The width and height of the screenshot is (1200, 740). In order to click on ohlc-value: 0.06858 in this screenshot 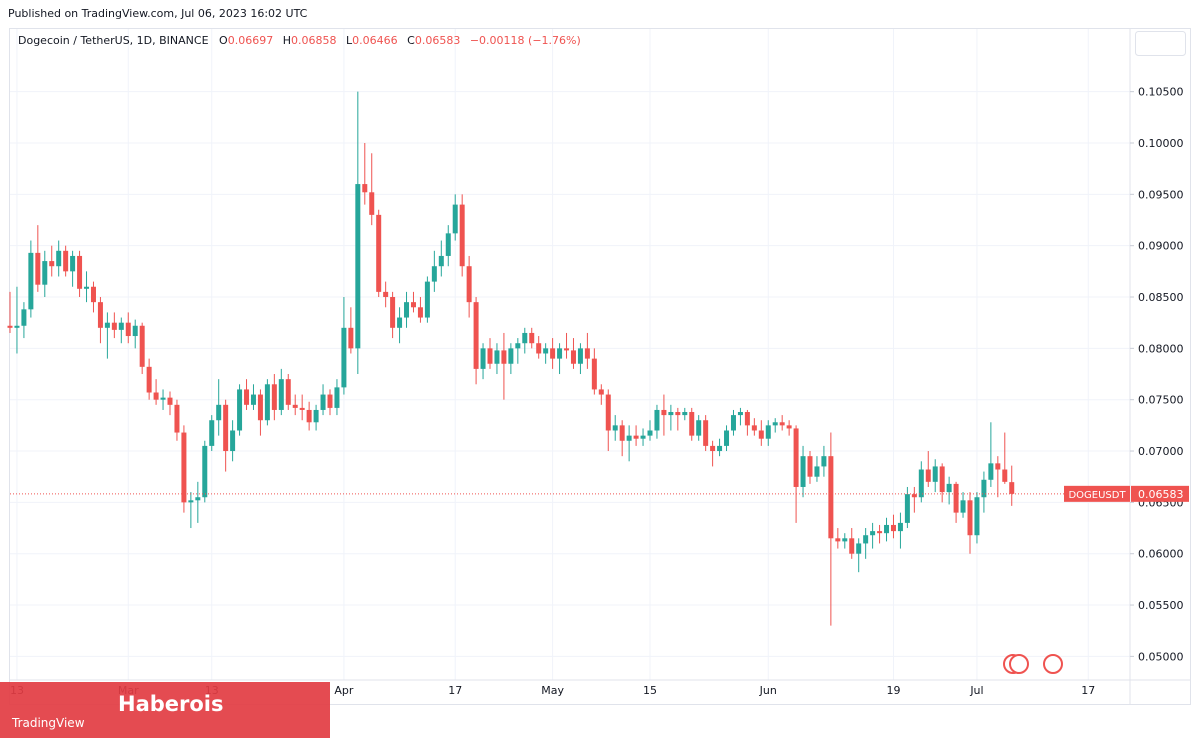, I will do `click(314, 40)`.